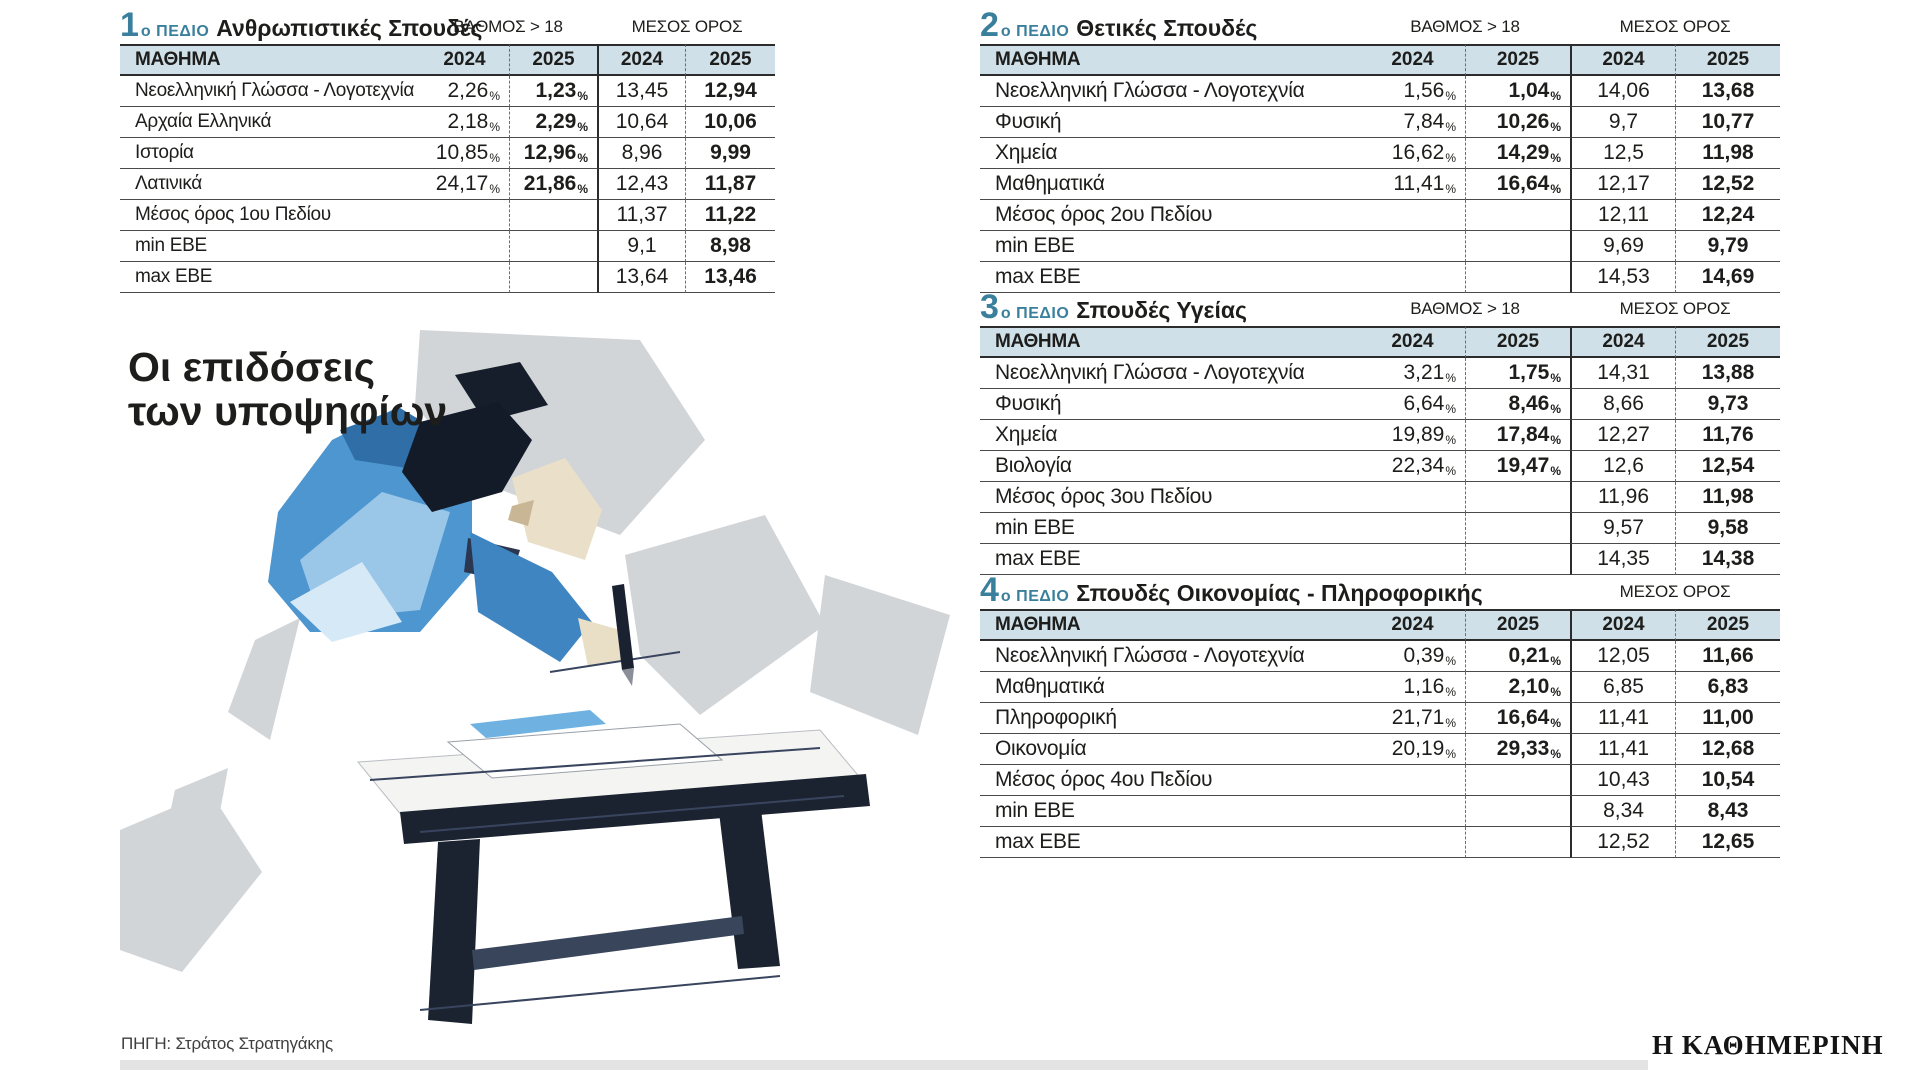 The height and width of the screenshot is (1080, 1920). Describe the element at coordinates (1517, 373) in the screenshot. I see `value-cell: 1,75%` at that location.